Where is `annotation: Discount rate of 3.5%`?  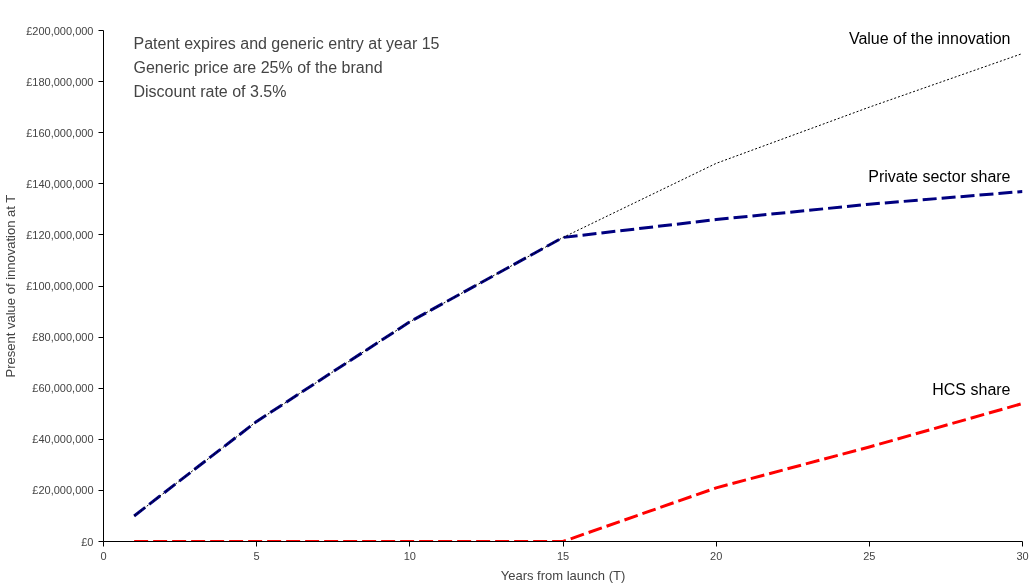 annotation: Discount rate of 3.5% is located at coordinates (210, 91).